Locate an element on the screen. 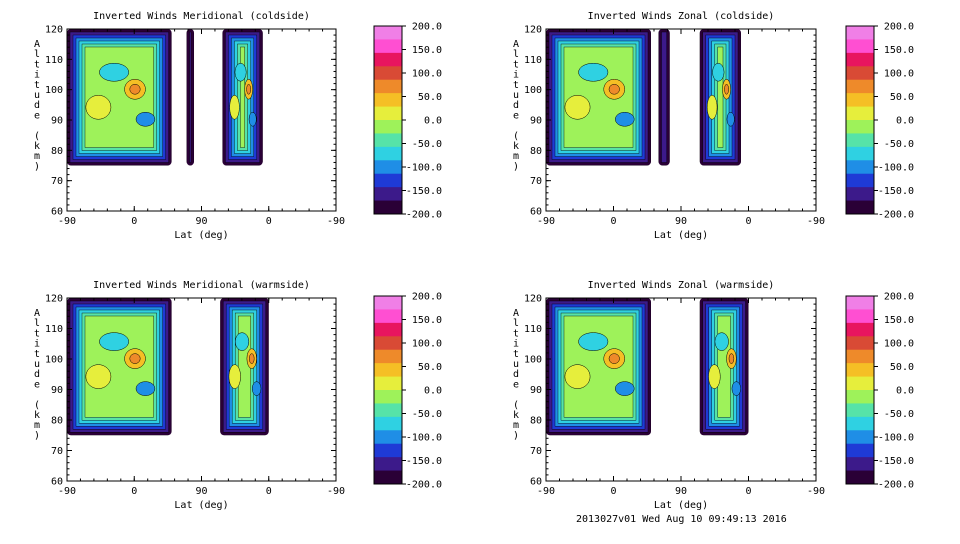 This screenshot has height=544, width=960. chart-title: Inverted Winds Zonal (warmside) is located at coordinates (681, 285).